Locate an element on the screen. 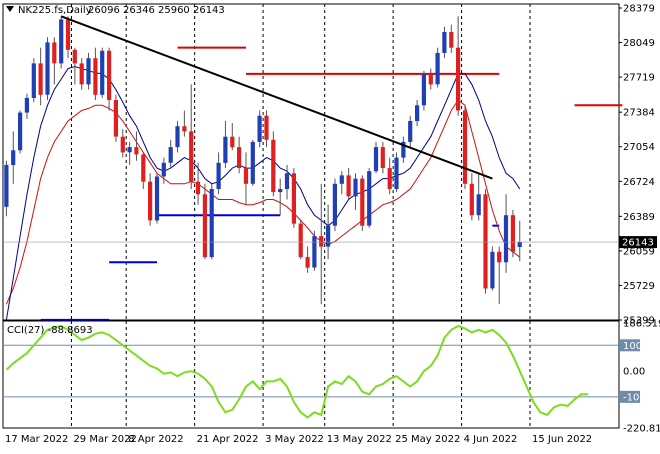 This screenshot has width=660, height=454. cci-y-tick-label: 186.5198 is located at coordinates (641, 324).